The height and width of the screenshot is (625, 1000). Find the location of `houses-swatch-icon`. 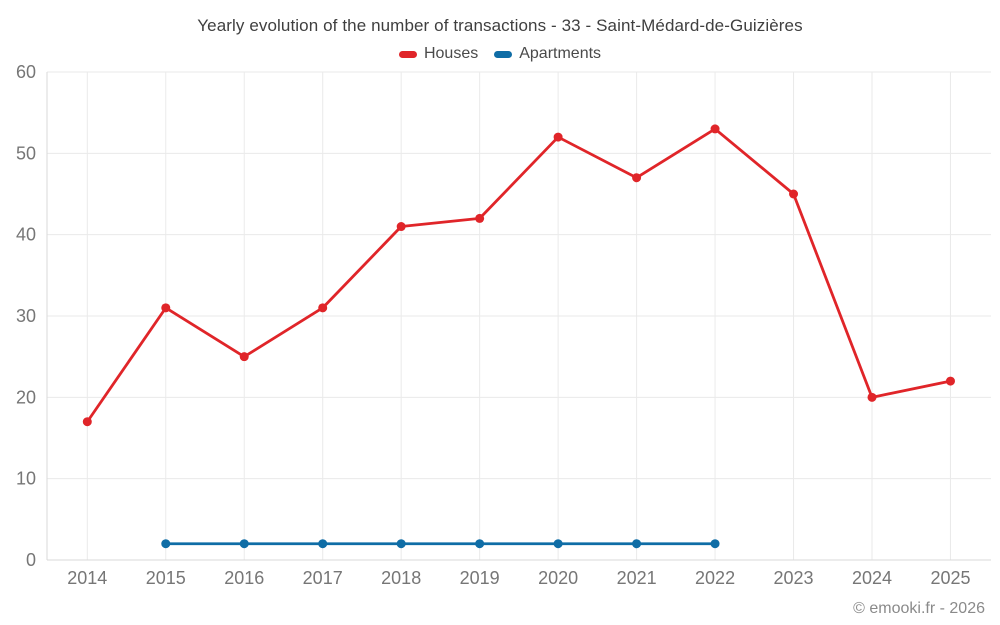

houses-swatch-icon is located at coordinates (407, 54).